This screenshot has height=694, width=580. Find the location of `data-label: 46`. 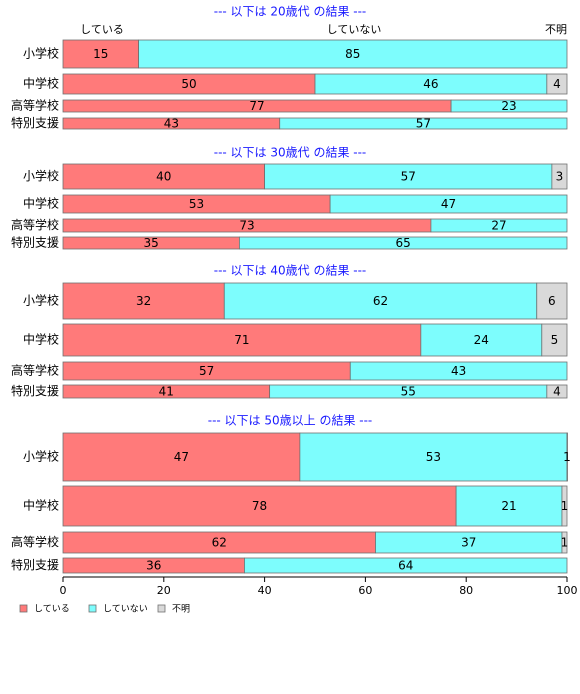

data-label: 46 is located at coordinates (430, 84).